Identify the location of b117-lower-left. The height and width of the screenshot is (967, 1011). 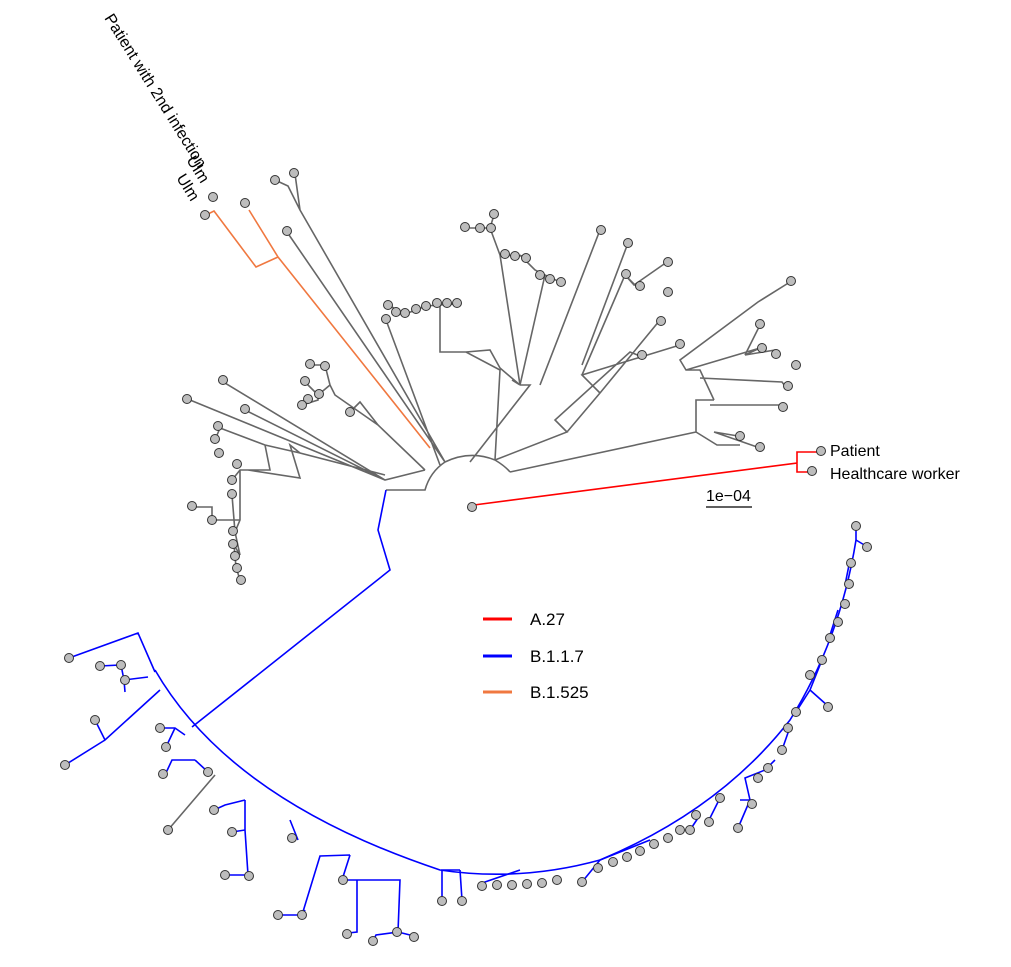
(136, 703).